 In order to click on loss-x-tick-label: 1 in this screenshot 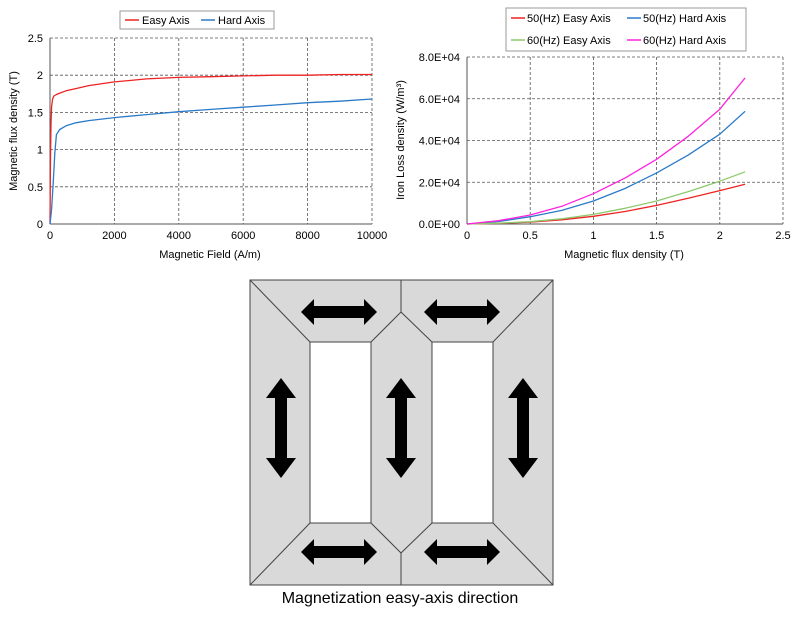, I will do `click(593, 236)`.